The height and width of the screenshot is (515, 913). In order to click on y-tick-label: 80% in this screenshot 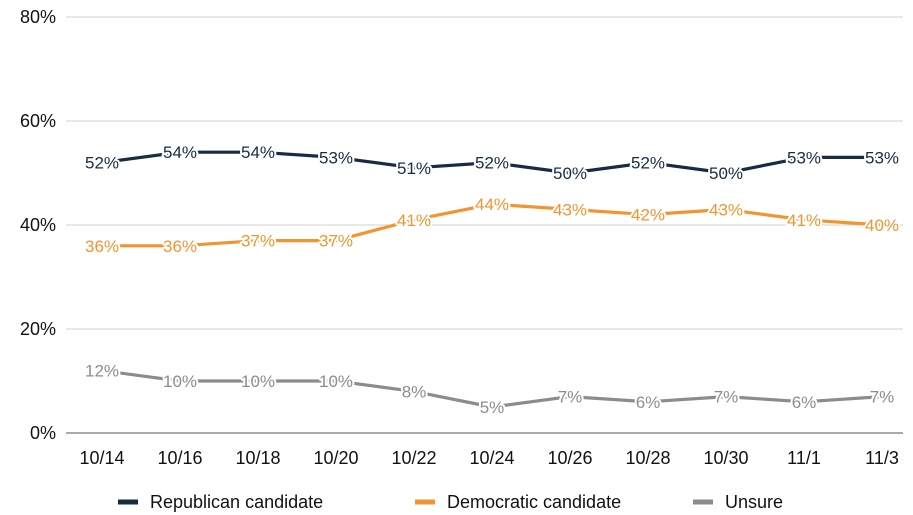, I will do `click(38, 17)`.